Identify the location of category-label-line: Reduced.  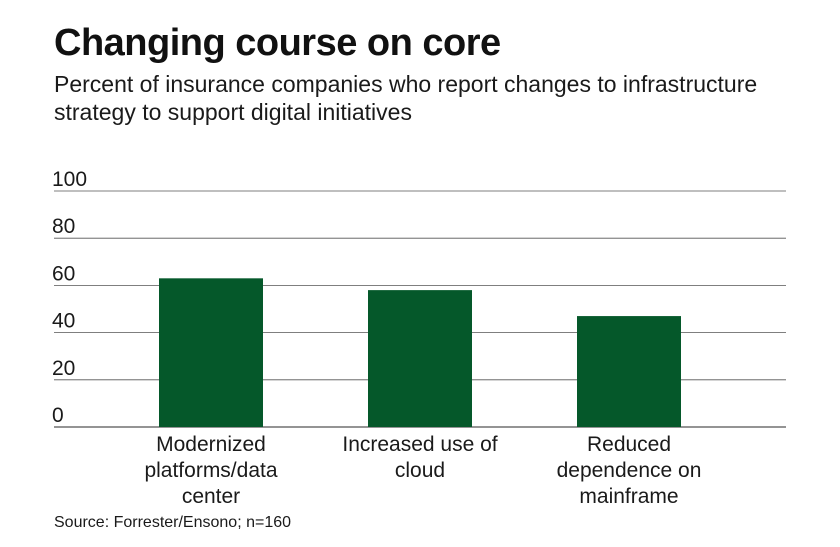
(629, 444).